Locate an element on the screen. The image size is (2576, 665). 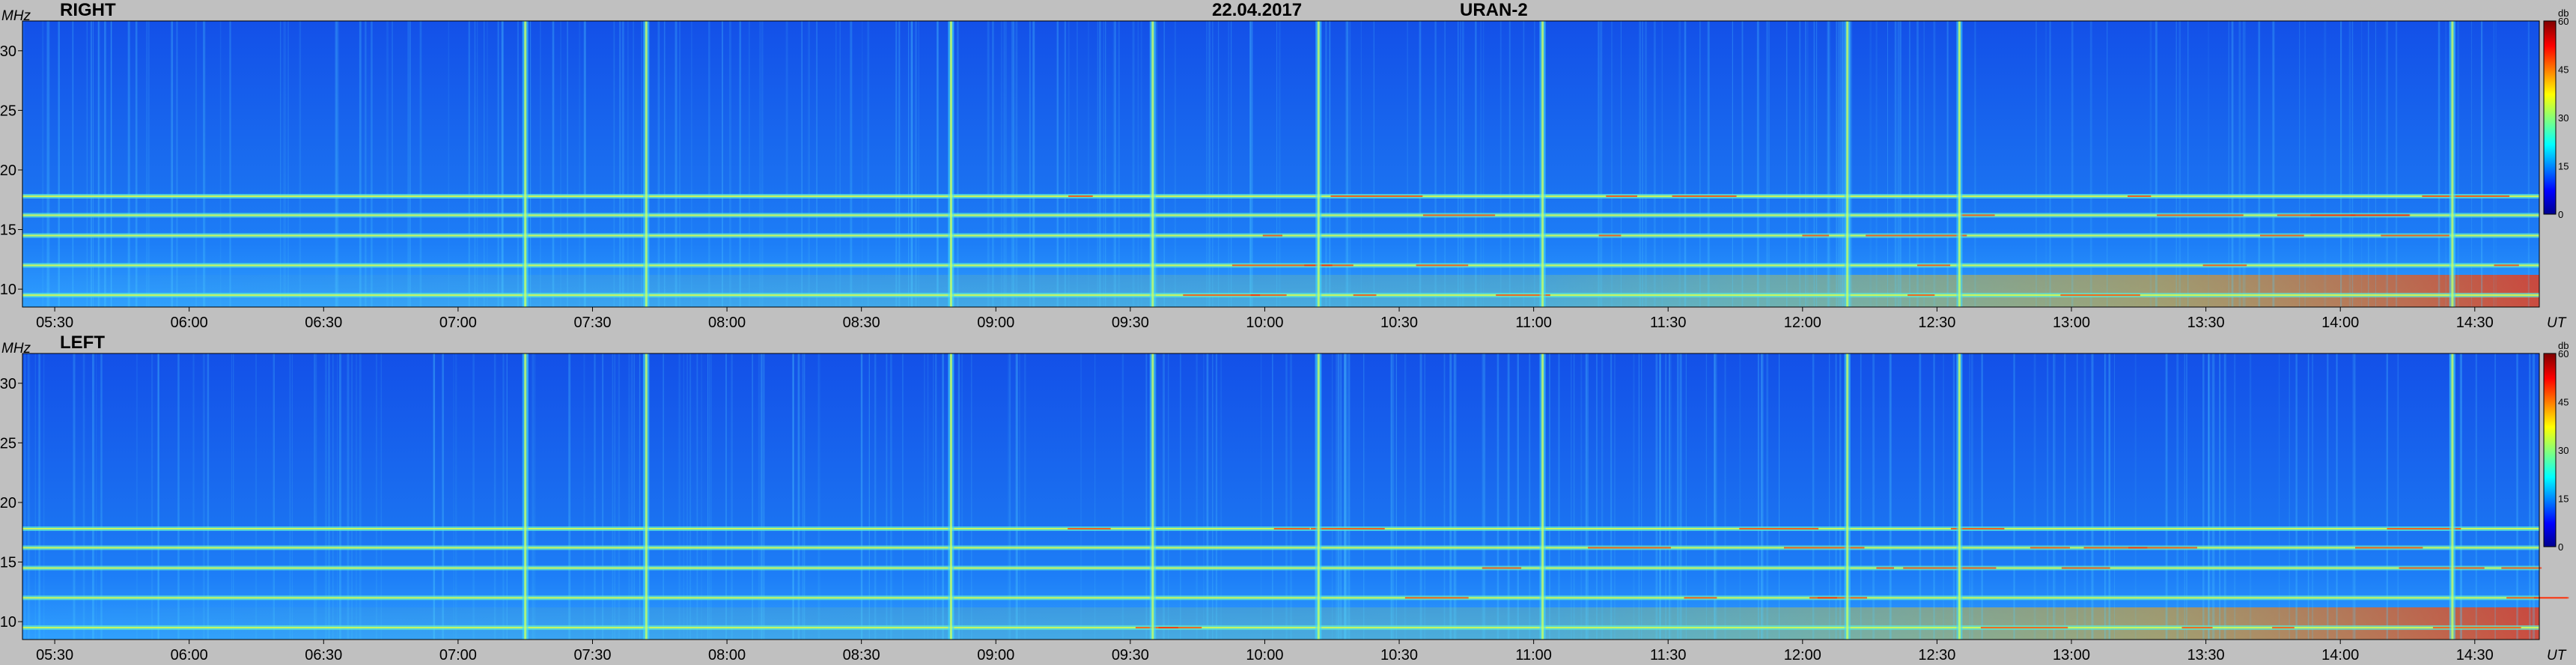
date-label: 22.04.2017 is located at coordinates (1257, 10).